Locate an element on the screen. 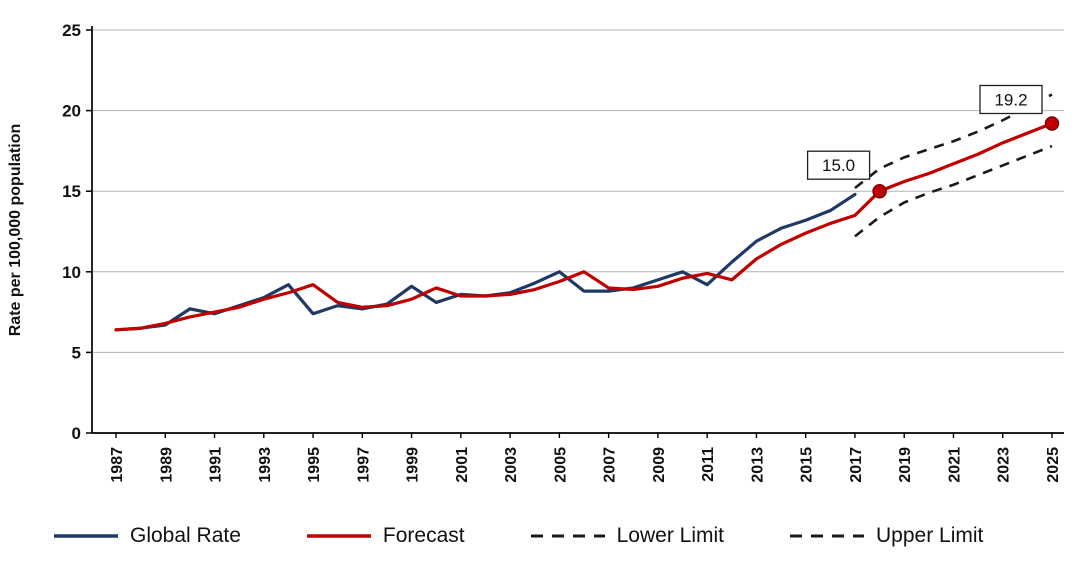 This screenshot has height=588, width=1080. svg-text: 2025 is located at coordinates (1053, 465).